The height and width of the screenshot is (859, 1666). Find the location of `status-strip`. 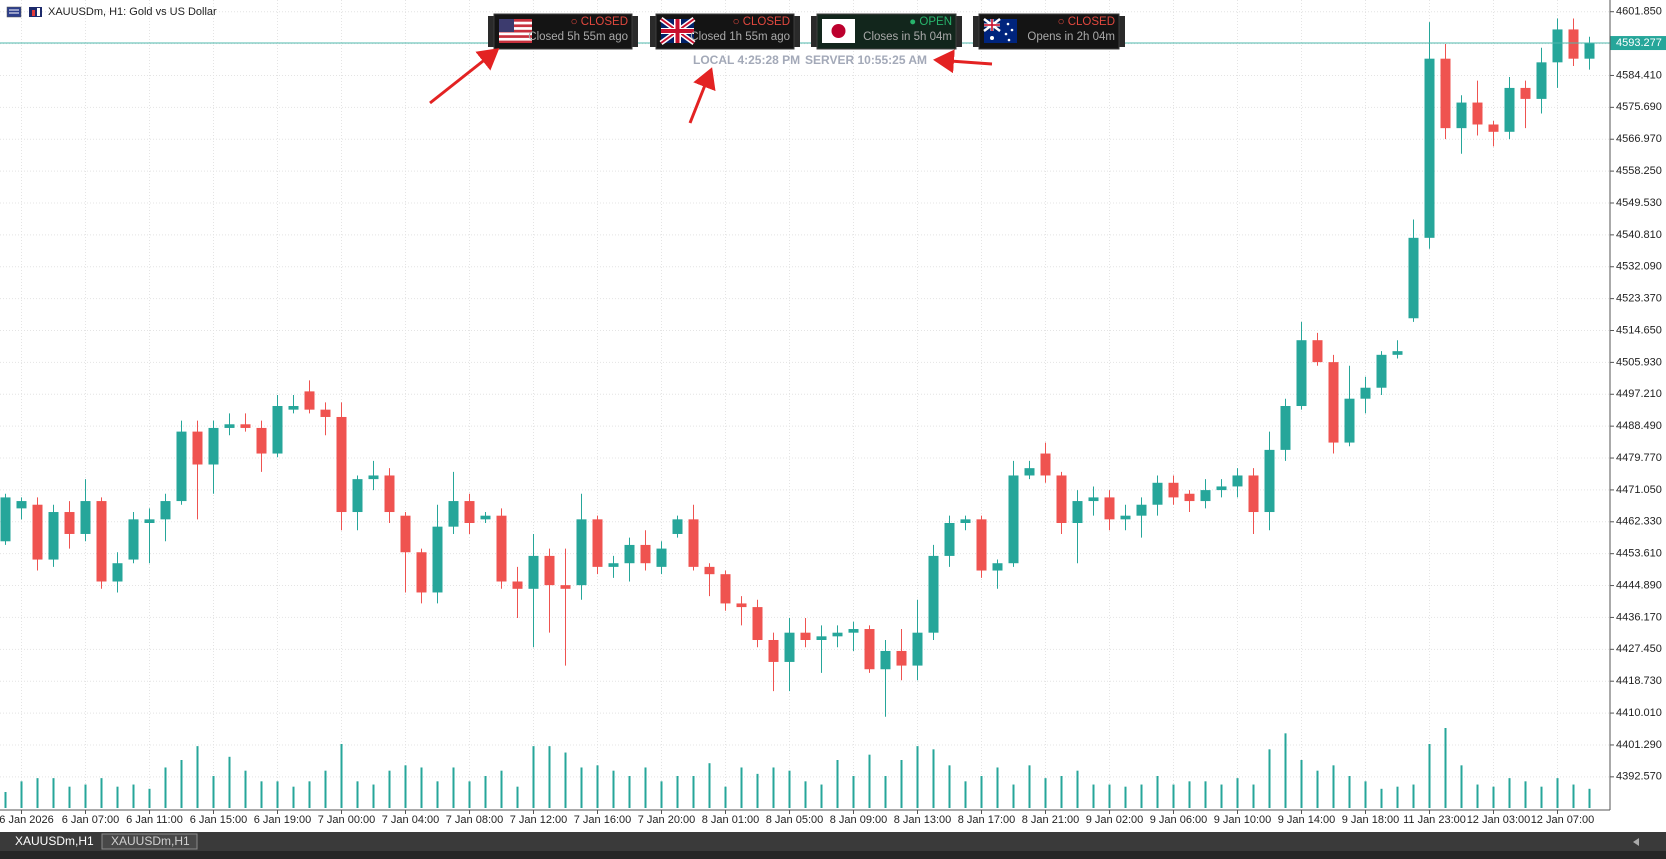

status-strip is located at coordinates (833, 855).